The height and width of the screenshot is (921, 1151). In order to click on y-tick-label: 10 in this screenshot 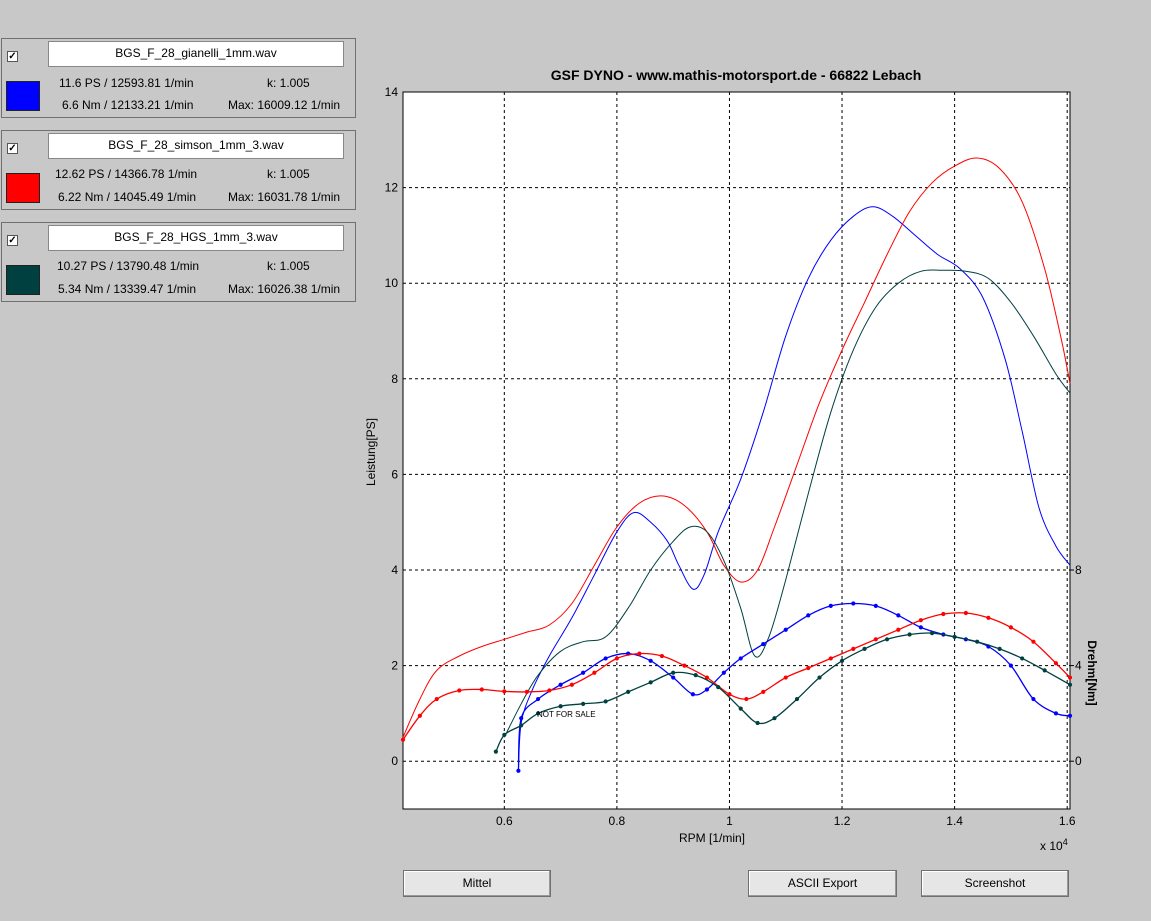, I will do `click(392, 283)`.